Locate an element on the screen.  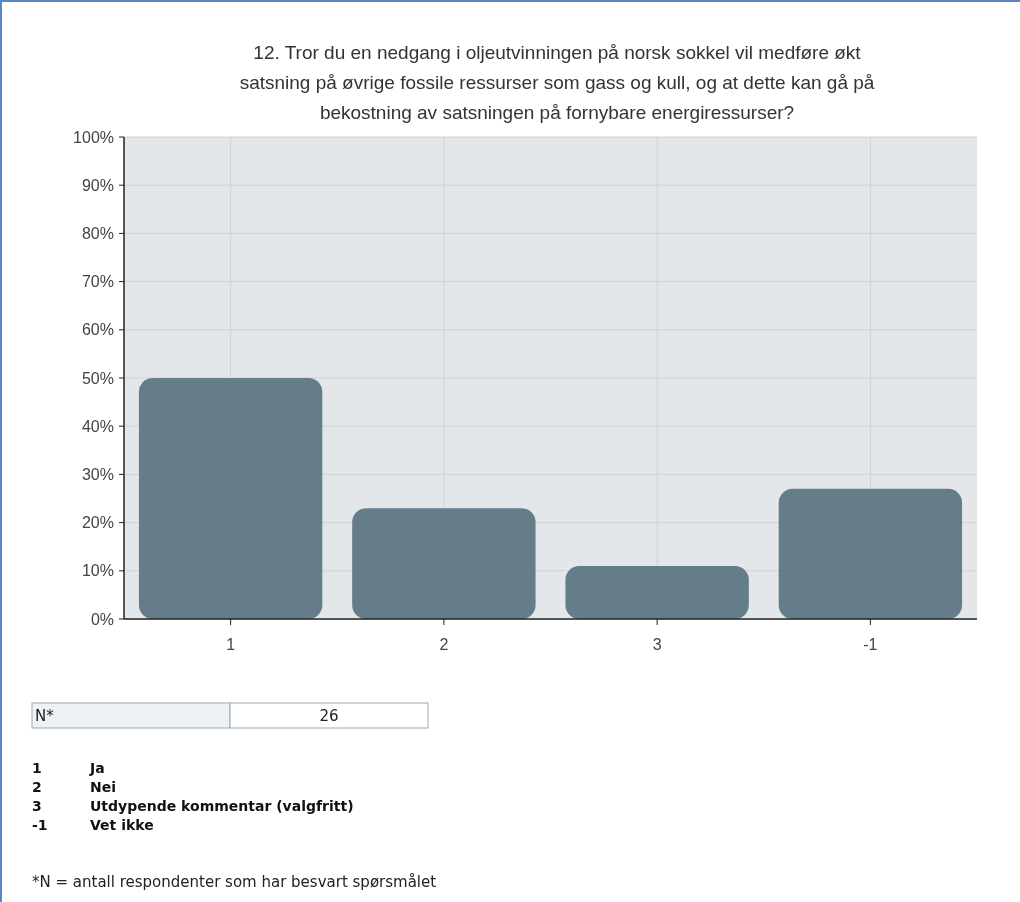
y-tick-label: 90% is located at coordinates (97, 185).